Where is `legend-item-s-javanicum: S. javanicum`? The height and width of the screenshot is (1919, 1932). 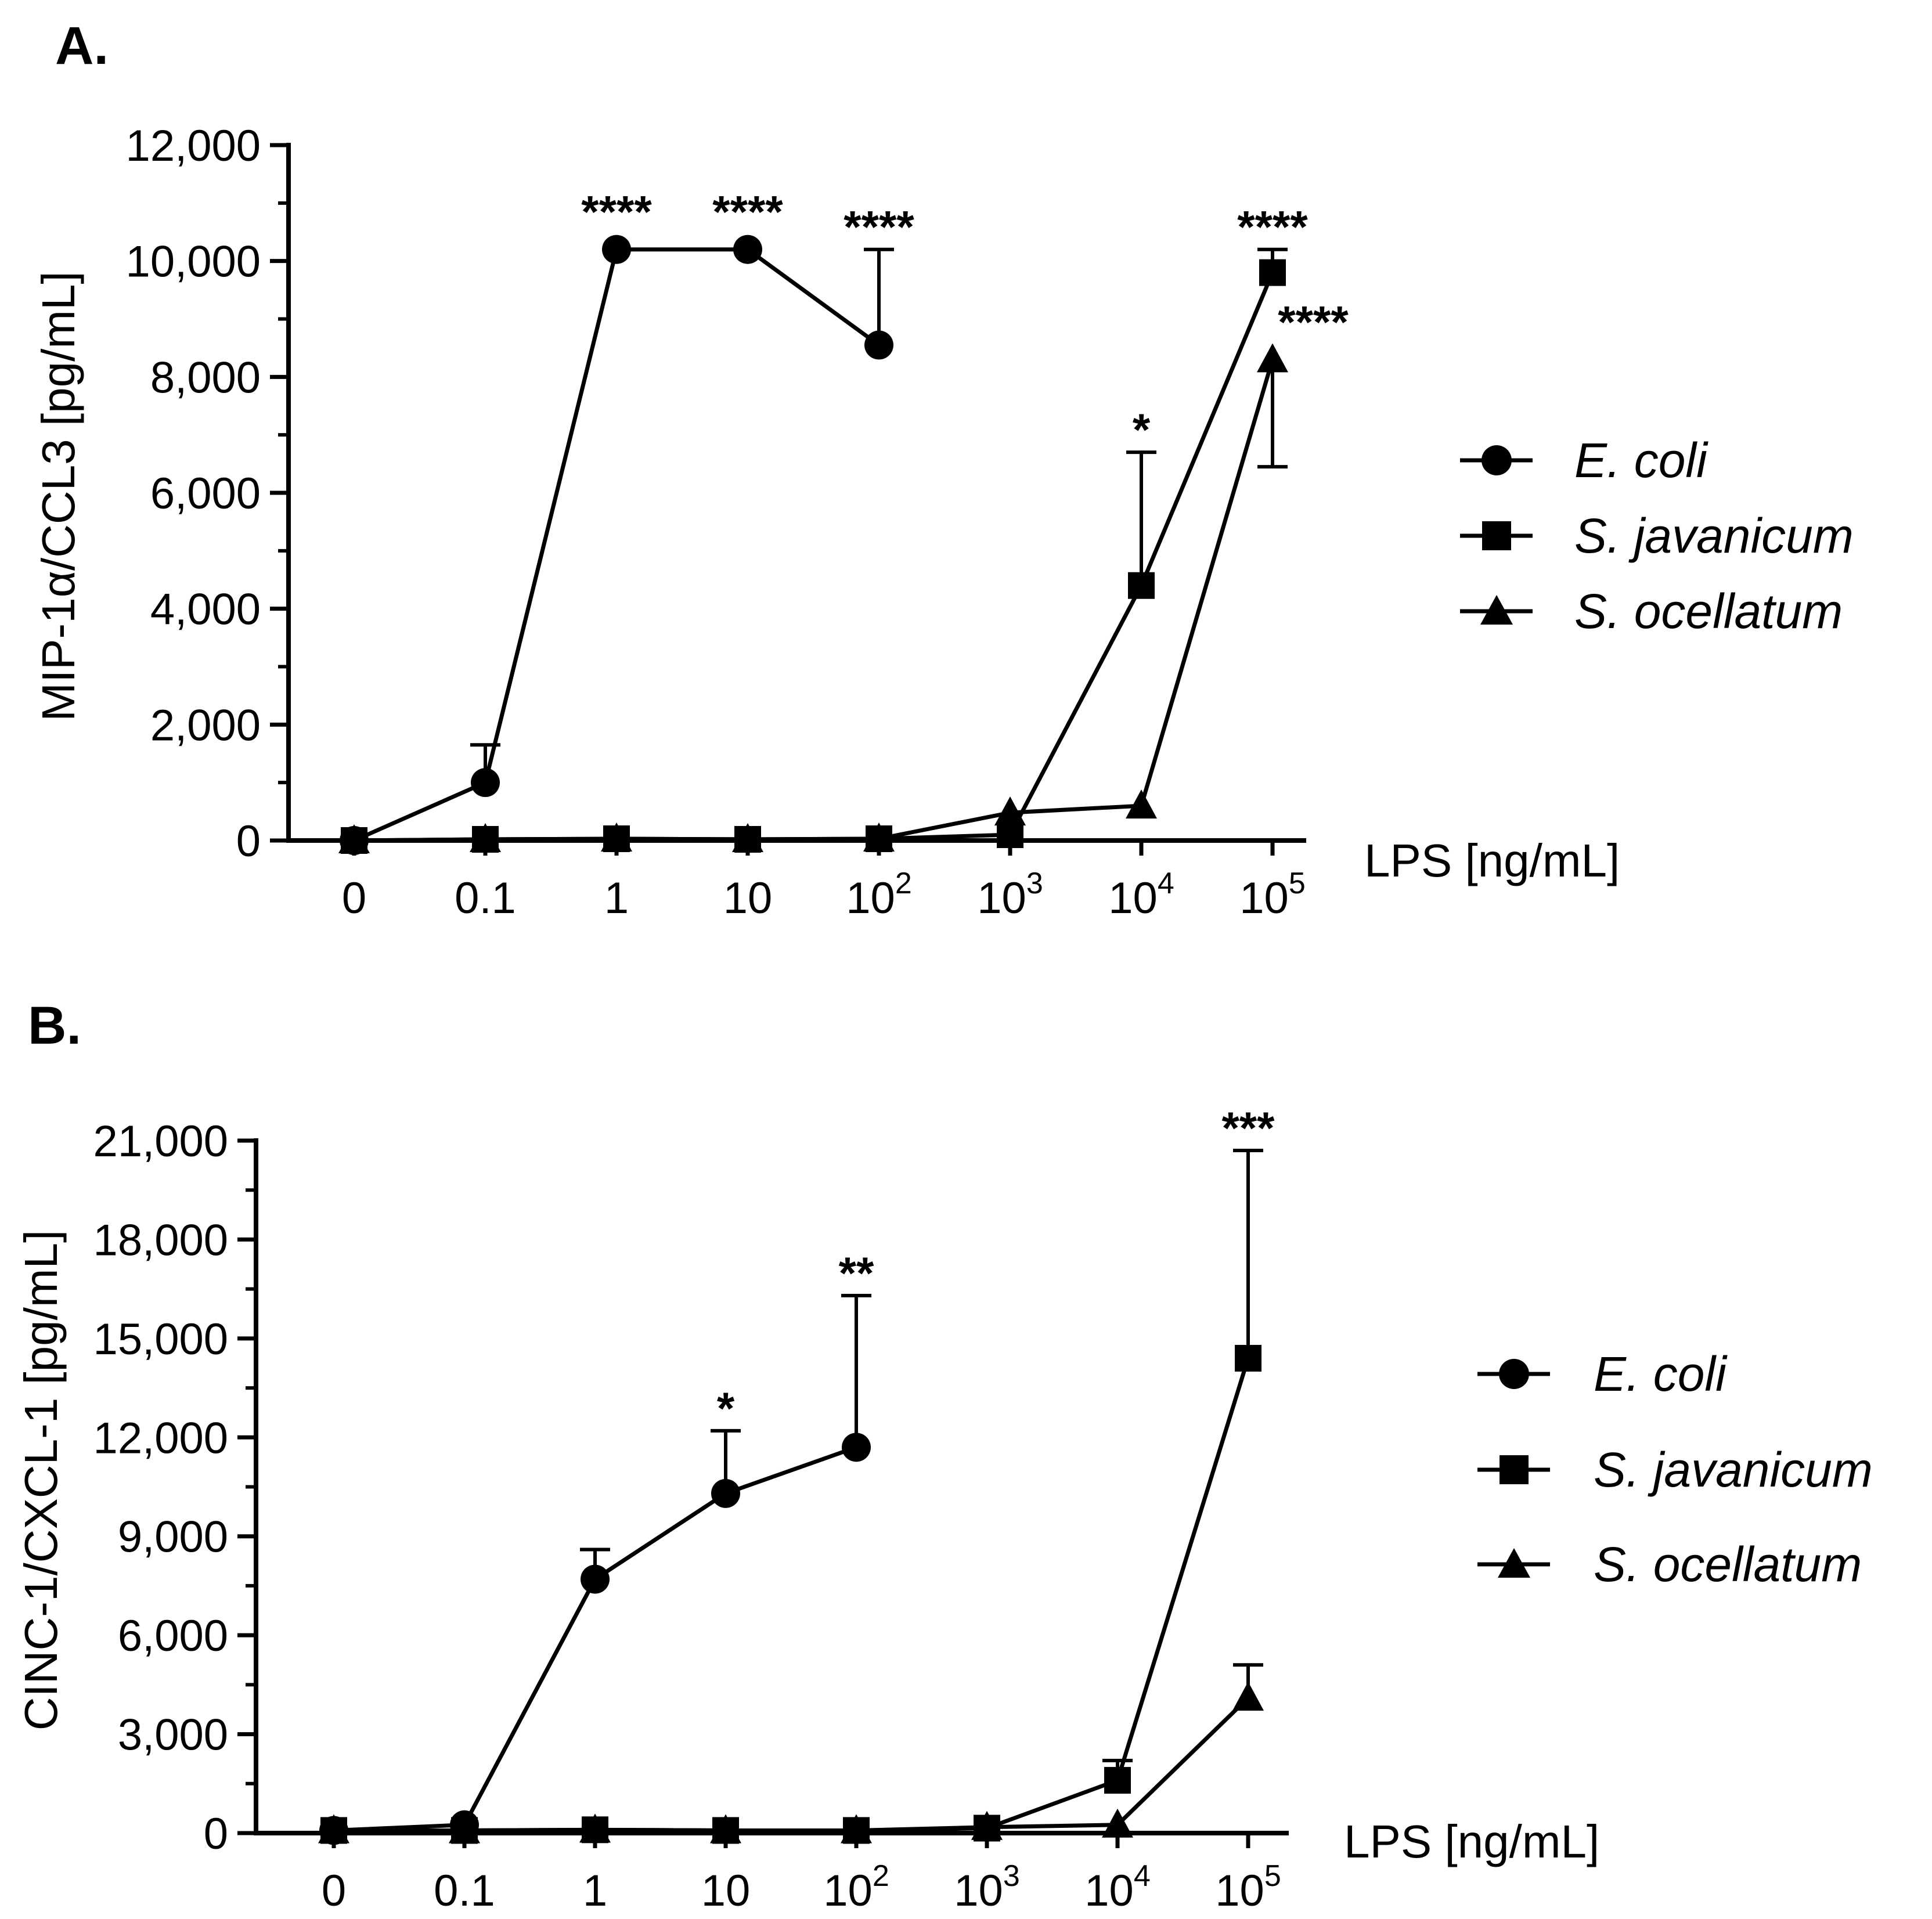 legend-item-s-javanicum: S. javanicum is located at coordinates (1657, 535).